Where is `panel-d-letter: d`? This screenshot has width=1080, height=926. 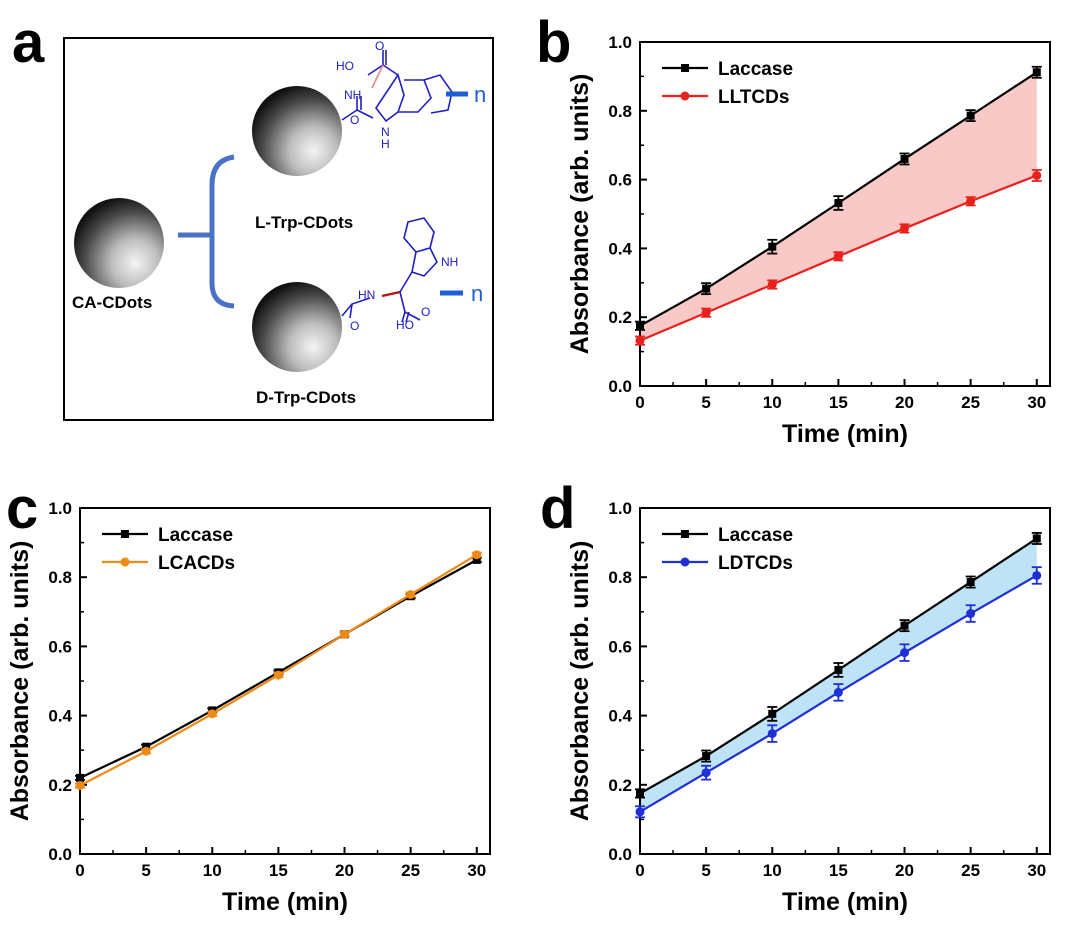 panel-d-letter: d is located at coordinates (557, 508).